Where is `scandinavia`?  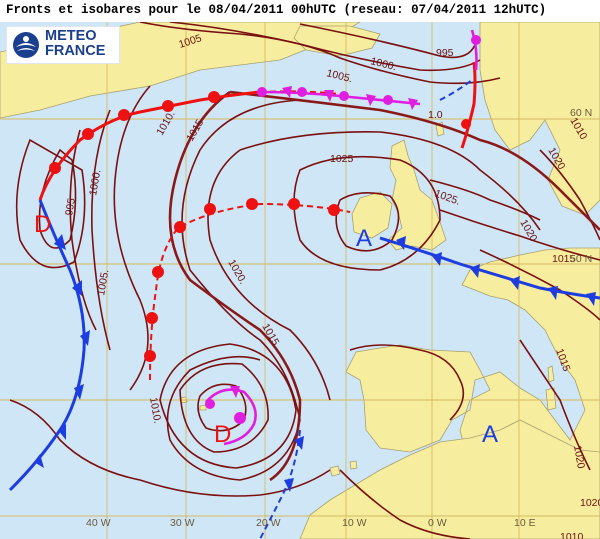 scandinavia is located at coordinates (539, 119).